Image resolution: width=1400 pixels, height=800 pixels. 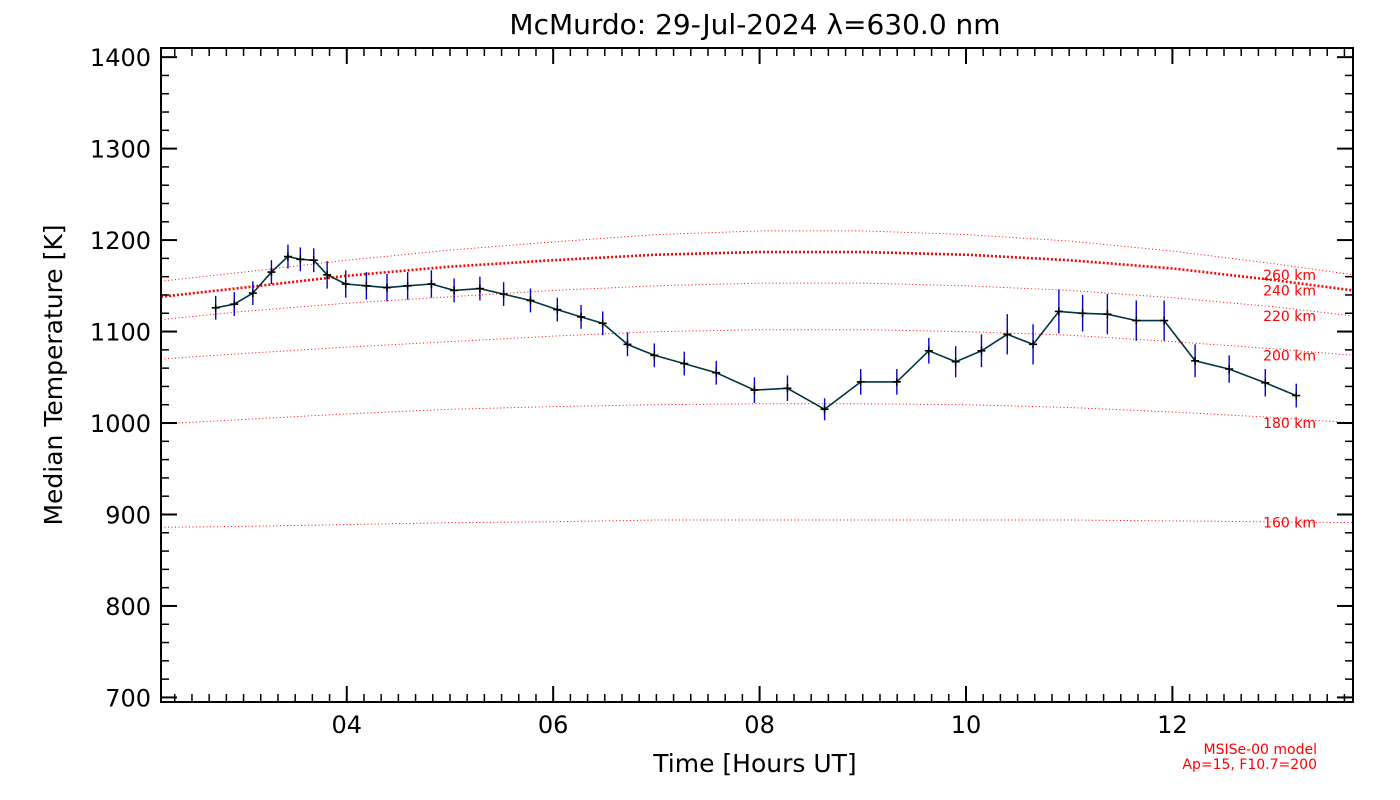 I want to click on y-tick-label: 1000, so click(x=120, y=424).